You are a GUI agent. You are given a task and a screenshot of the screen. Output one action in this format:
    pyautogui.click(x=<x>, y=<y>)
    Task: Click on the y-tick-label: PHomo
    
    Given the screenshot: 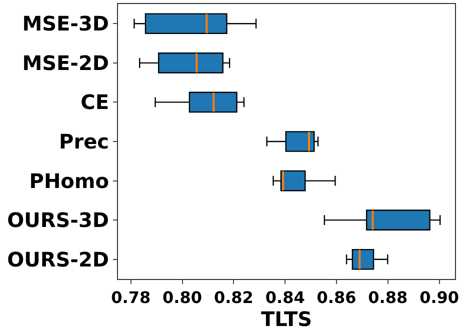 What is the action you would take?
    pyautogui.click(x=69, y=180)
    